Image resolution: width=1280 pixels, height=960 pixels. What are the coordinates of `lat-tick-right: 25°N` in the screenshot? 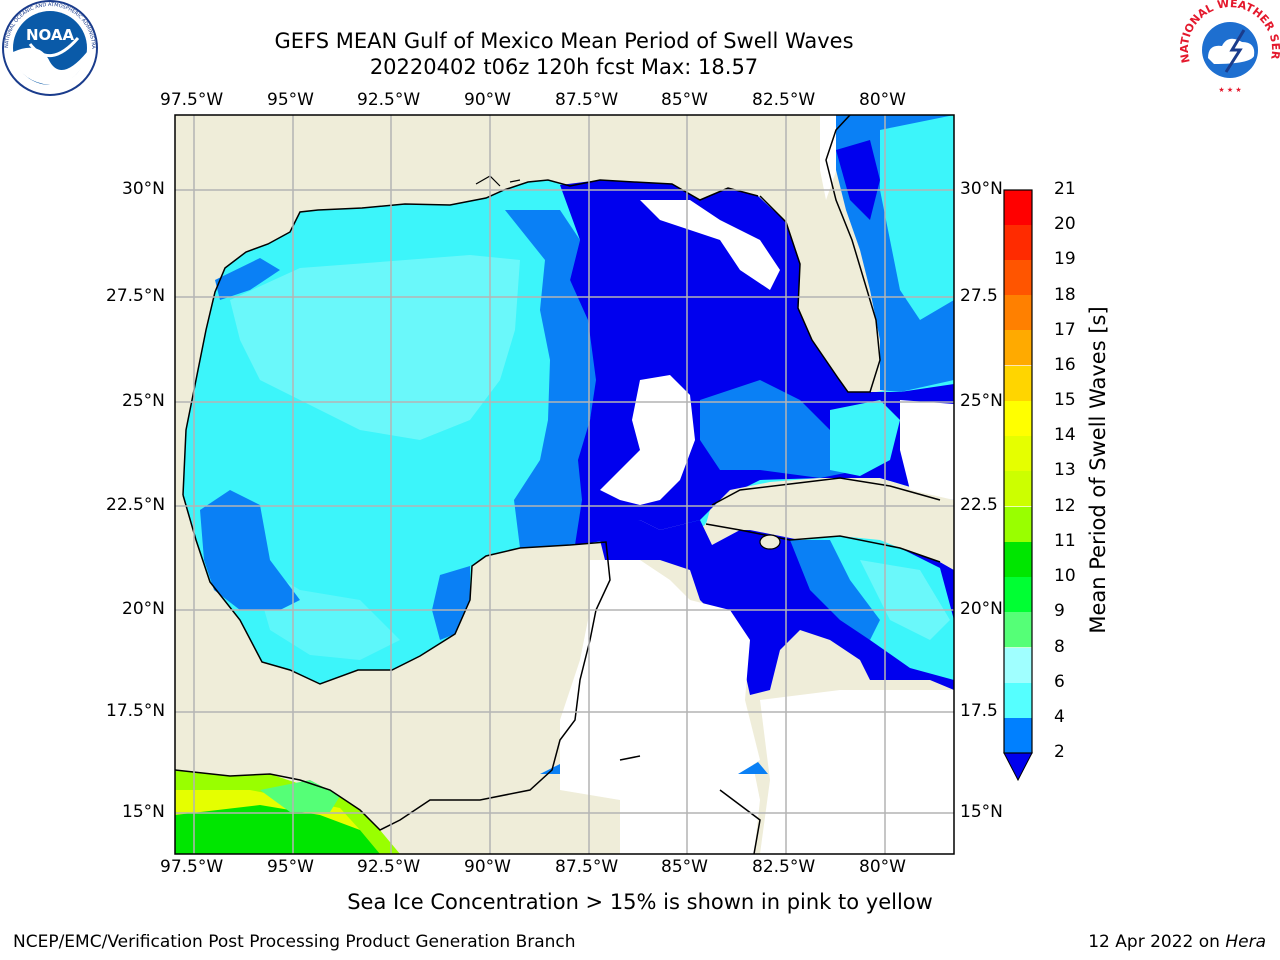 It's located at (981, 401).